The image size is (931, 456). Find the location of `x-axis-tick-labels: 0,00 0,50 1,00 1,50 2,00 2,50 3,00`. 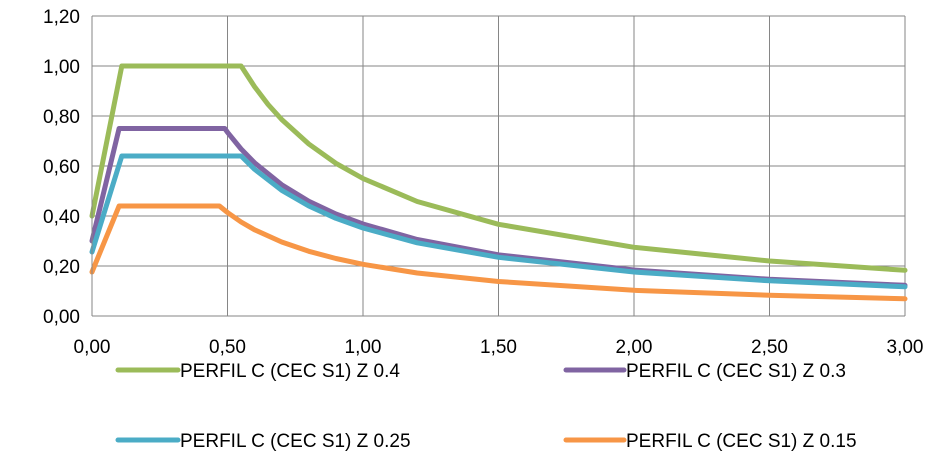

x-axis-tick-labels: 0,00 0,50 1,00 1,50 2,00 2,50 3,00 is located at coordinates (499, 347).